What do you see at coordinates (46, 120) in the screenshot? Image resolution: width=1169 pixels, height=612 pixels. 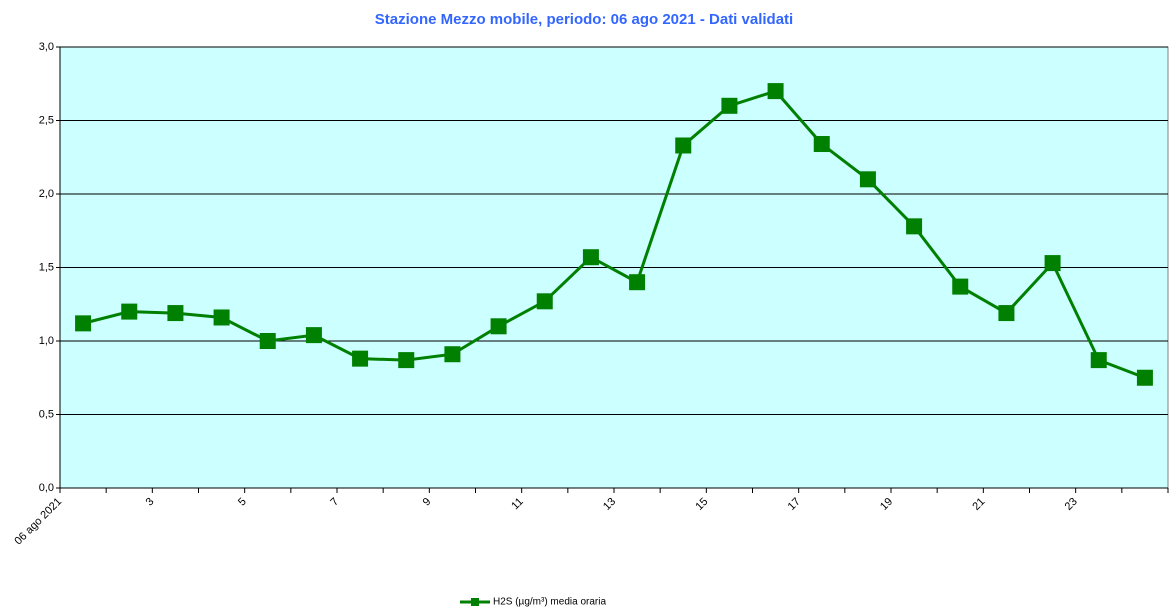 I see `y-tick-label: 2,5` at bounding box center [46, 120].